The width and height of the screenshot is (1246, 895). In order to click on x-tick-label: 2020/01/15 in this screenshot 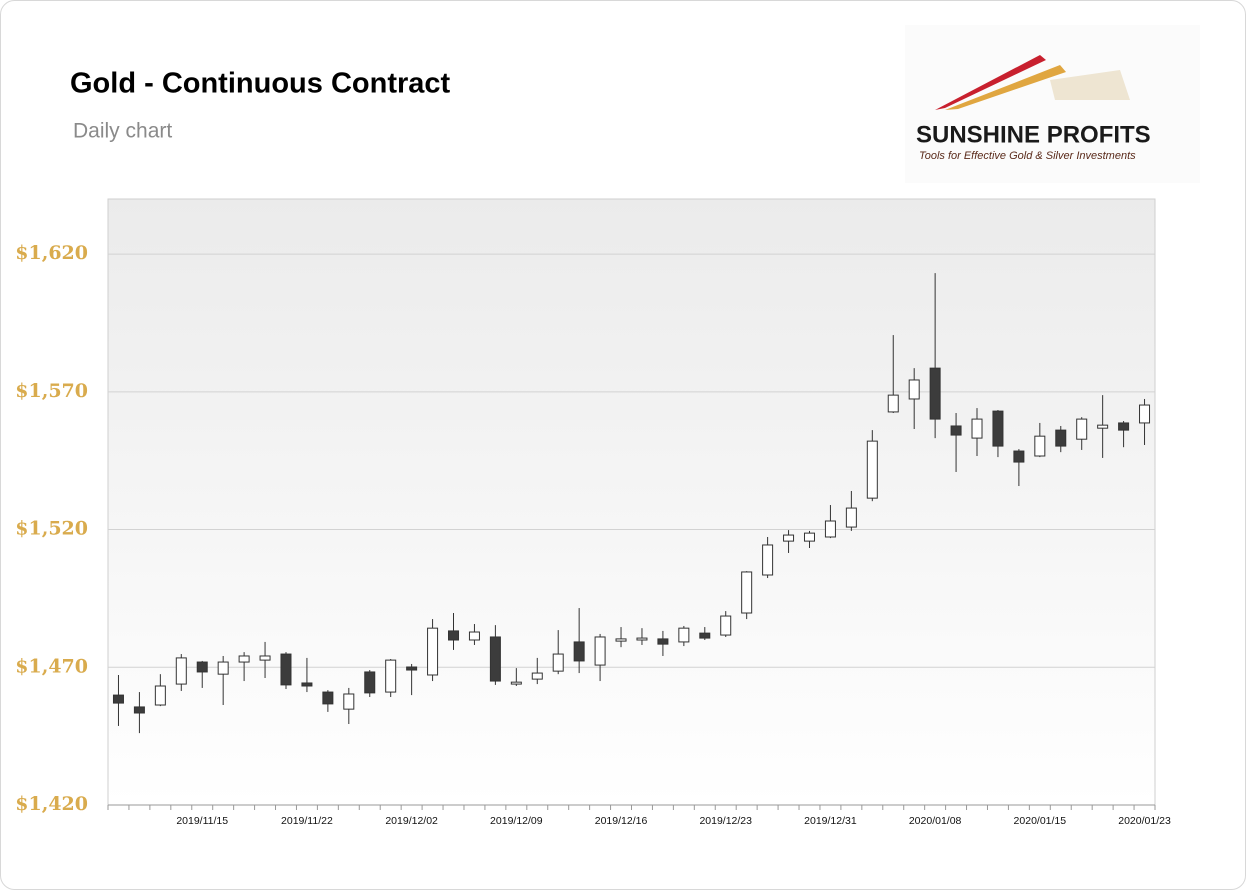, I will do `click(1040, 821)`.